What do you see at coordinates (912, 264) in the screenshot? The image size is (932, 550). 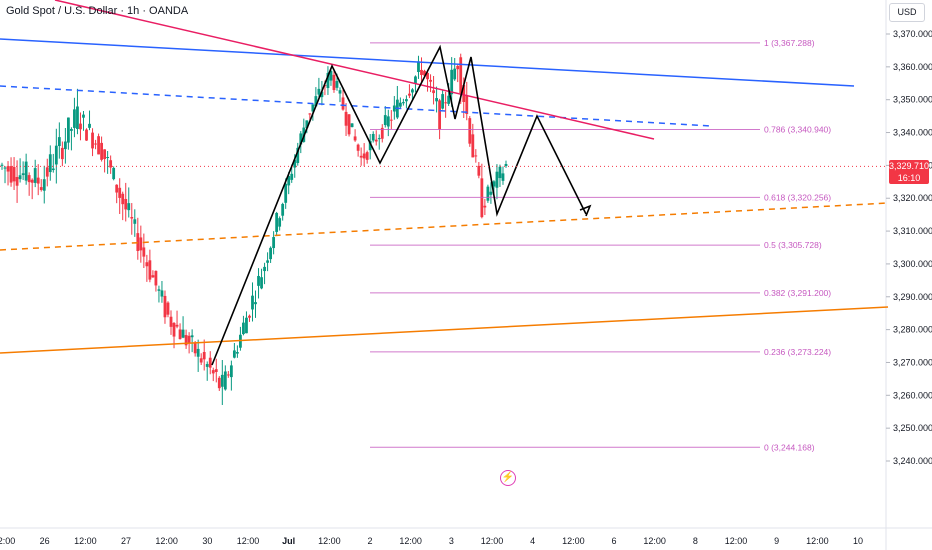 I see `y-tick-label: 3,300.000` at bounding box center [912, 264].